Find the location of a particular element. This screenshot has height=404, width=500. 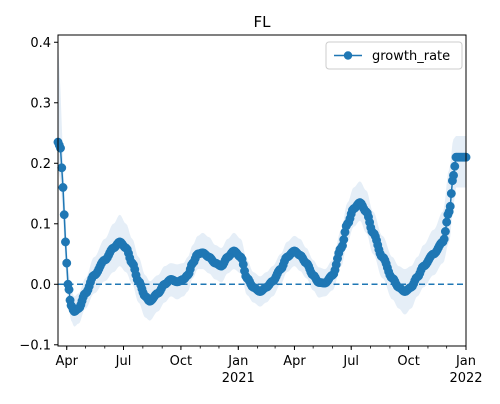

y-tick-label: 0.1 is located at coordinates (40, 224).